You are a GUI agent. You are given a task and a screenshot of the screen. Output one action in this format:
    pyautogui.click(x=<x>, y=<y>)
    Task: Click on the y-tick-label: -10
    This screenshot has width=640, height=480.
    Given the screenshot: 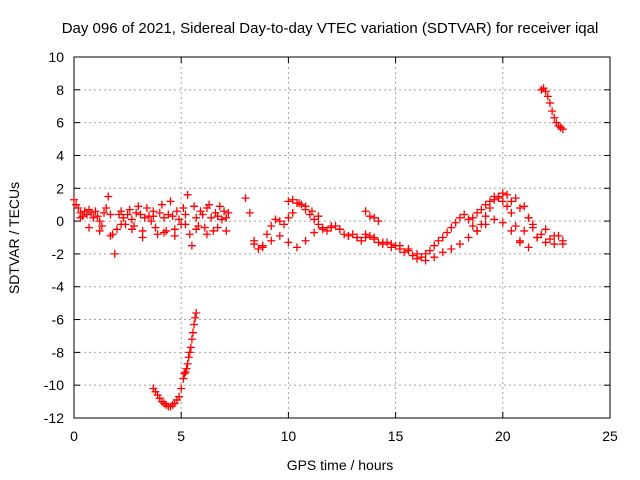 What is the action you would take?
    pyautogui.click(x=54, y=385)
    